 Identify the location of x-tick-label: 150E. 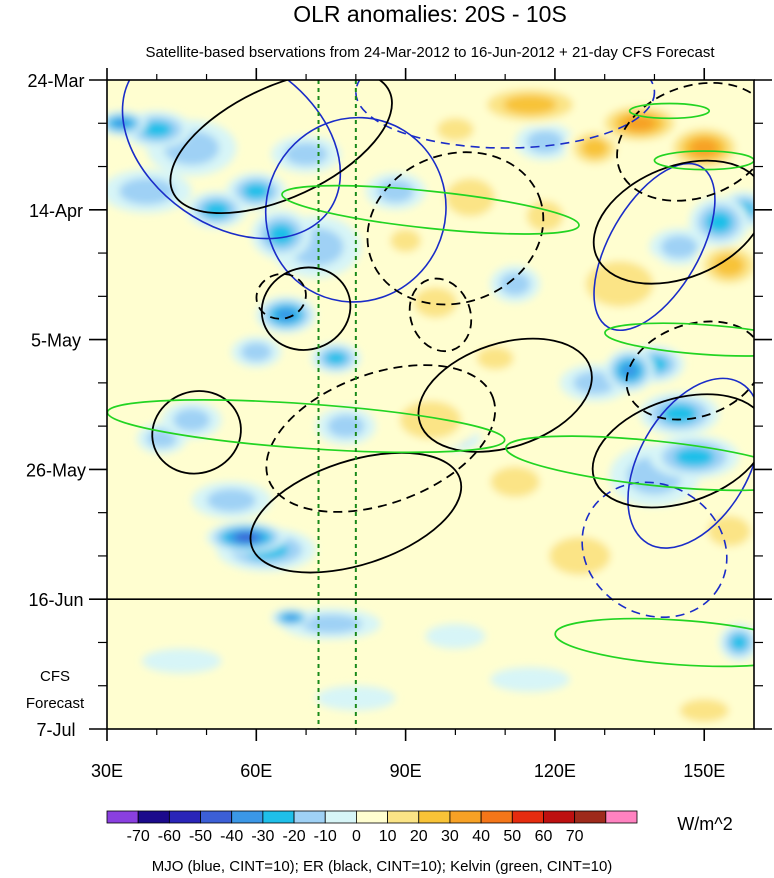
(704, 771).